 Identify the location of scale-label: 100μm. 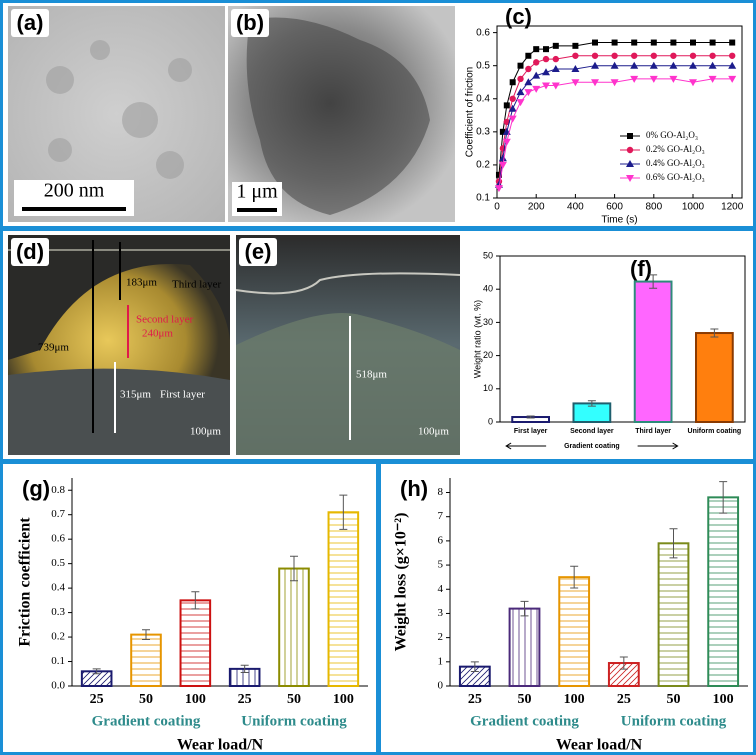
(433, 432).